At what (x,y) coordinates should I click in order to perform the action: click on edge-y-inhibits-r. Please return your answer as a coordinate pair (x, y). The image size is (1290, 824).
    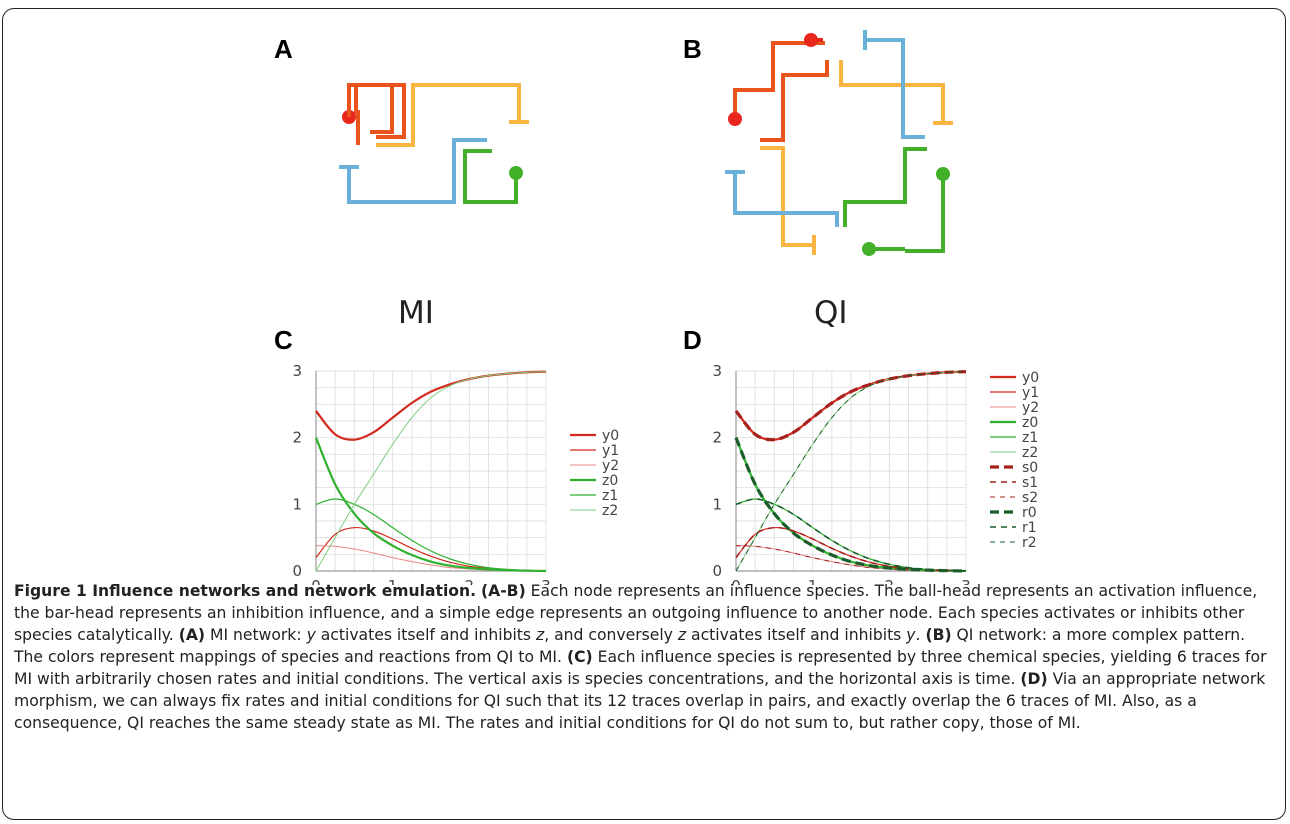
    Looking at the image, I should click on (786, 196).